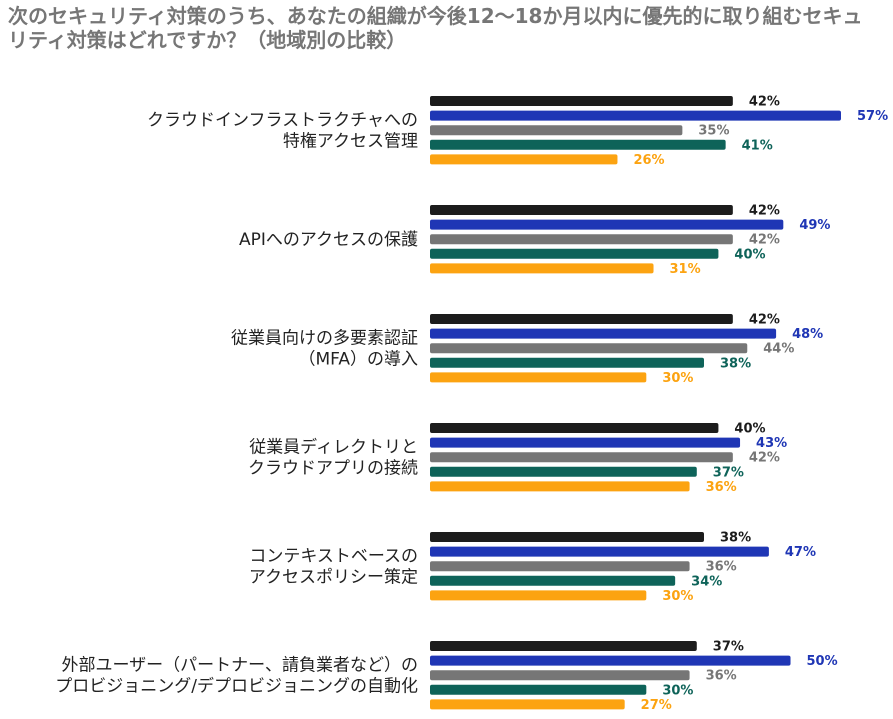 The width and height of the screenshot is (893, 719). Describe the element at coordinates (822, 661) in the screenshot. I see `data-label: 50%` at that location.